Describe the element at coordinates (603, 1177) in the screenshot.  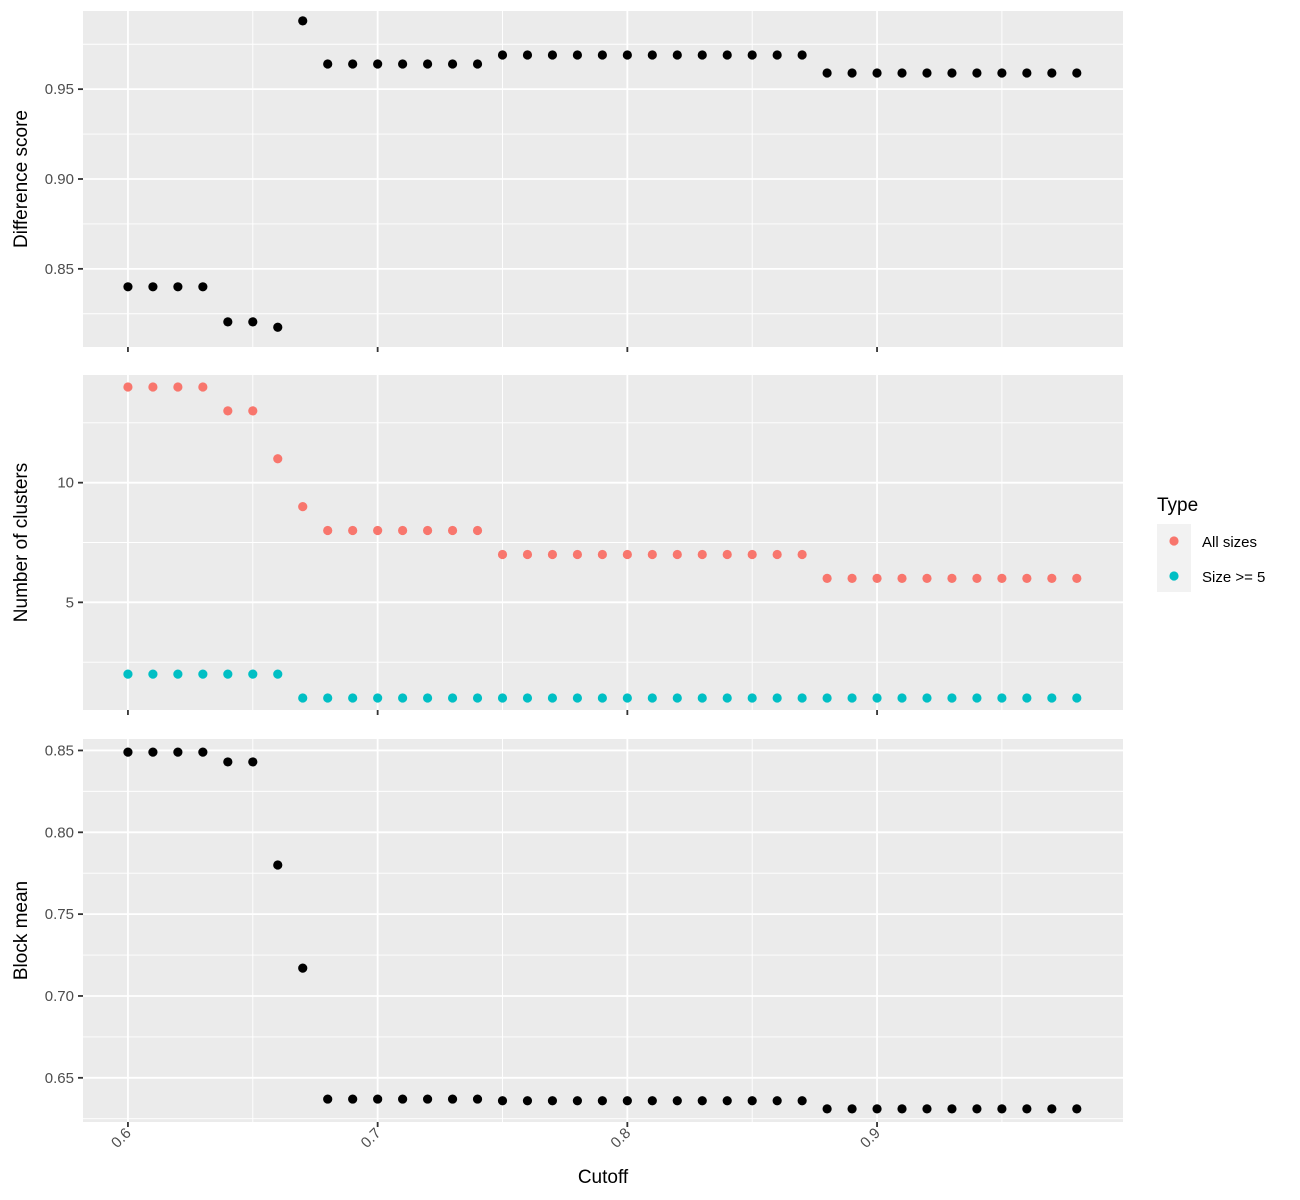
I see `x-axis-title: Cutoff` at that location.